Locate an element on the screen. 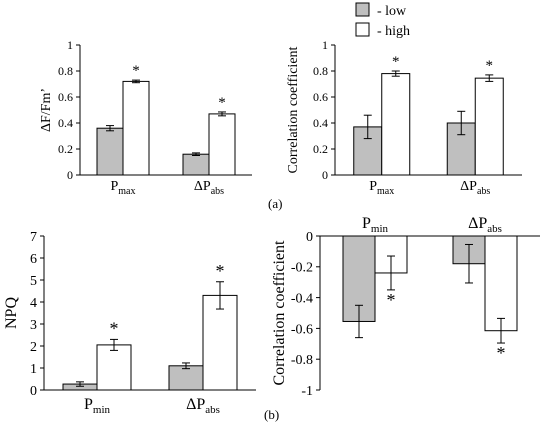 The width and height of the screenshot is (550, 432). panel-label-a: (a) is located at coordinates (275, 203).